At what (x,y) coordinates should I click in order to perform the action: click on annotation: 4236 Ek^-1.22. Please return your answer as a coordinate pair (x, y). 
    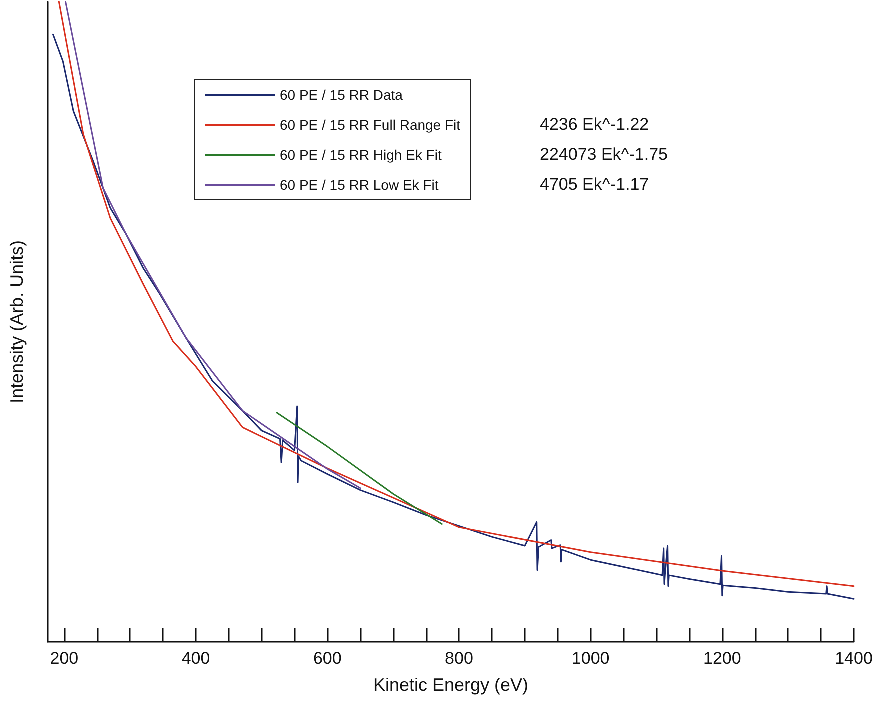
    Looking at the image, I should click on (595, 124).